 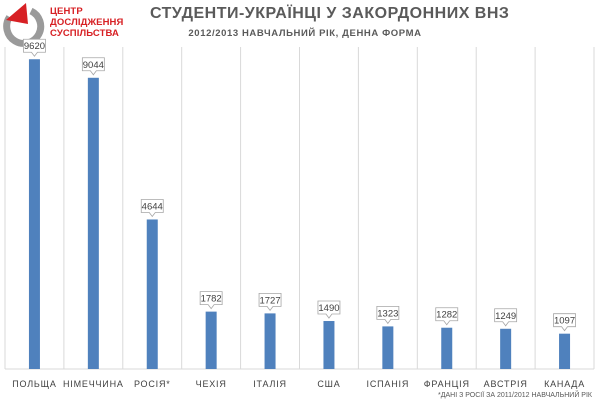 I want to click on data-label: 1249, so click(x=505, y=316).